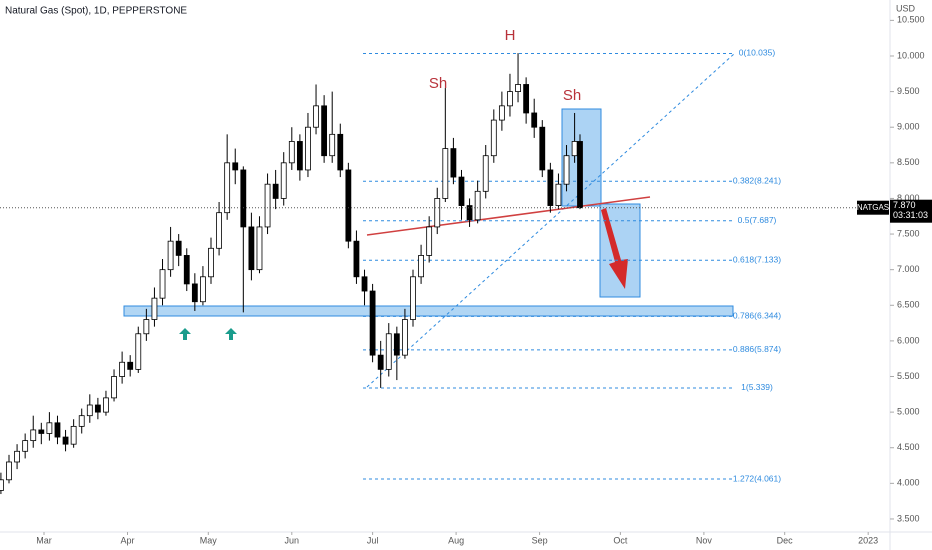 Image resolution: width=932 pixels, height=550 pixels. Describe the element at coordinates (908, 483) in the screenshot. I see `y-tick-label: 4.000` at that location.